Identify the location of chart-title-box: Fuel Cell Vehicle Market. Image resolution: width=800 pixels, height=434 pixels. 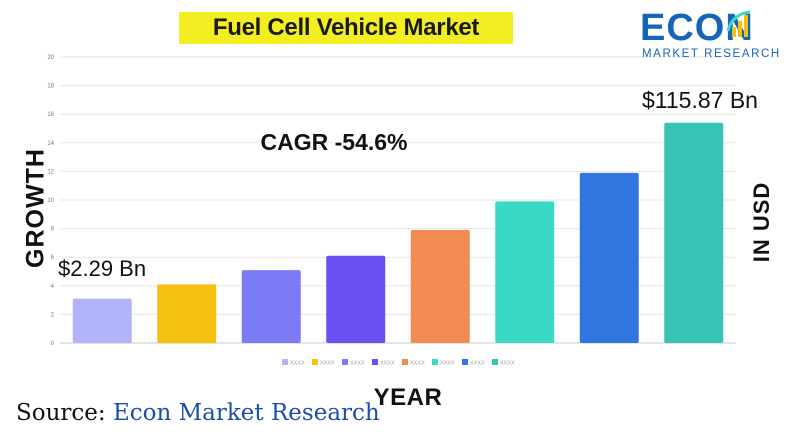
(346, 28).